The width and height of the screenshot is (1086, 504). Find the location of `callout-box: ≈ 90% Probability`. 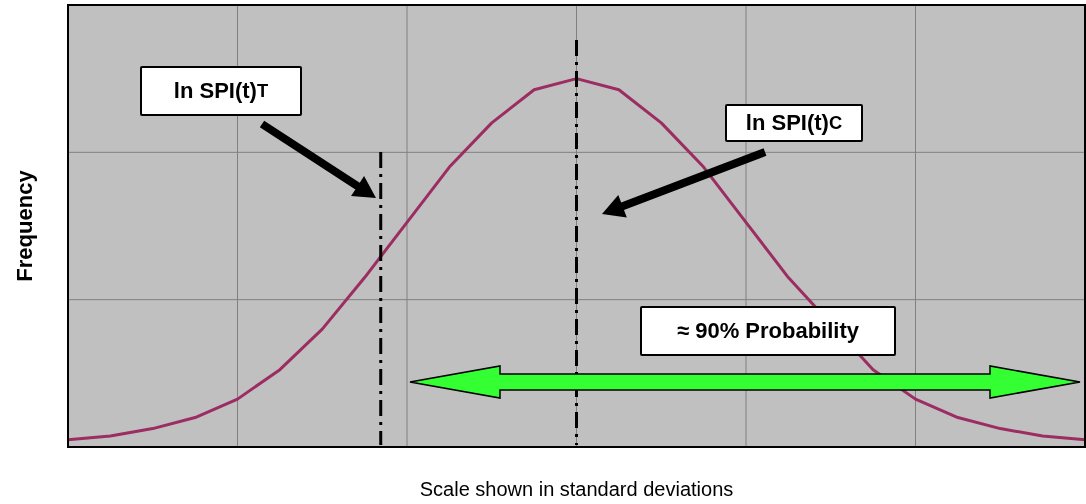

callout-box: ≈ 90% Probability is located at coordinates (768, 331).